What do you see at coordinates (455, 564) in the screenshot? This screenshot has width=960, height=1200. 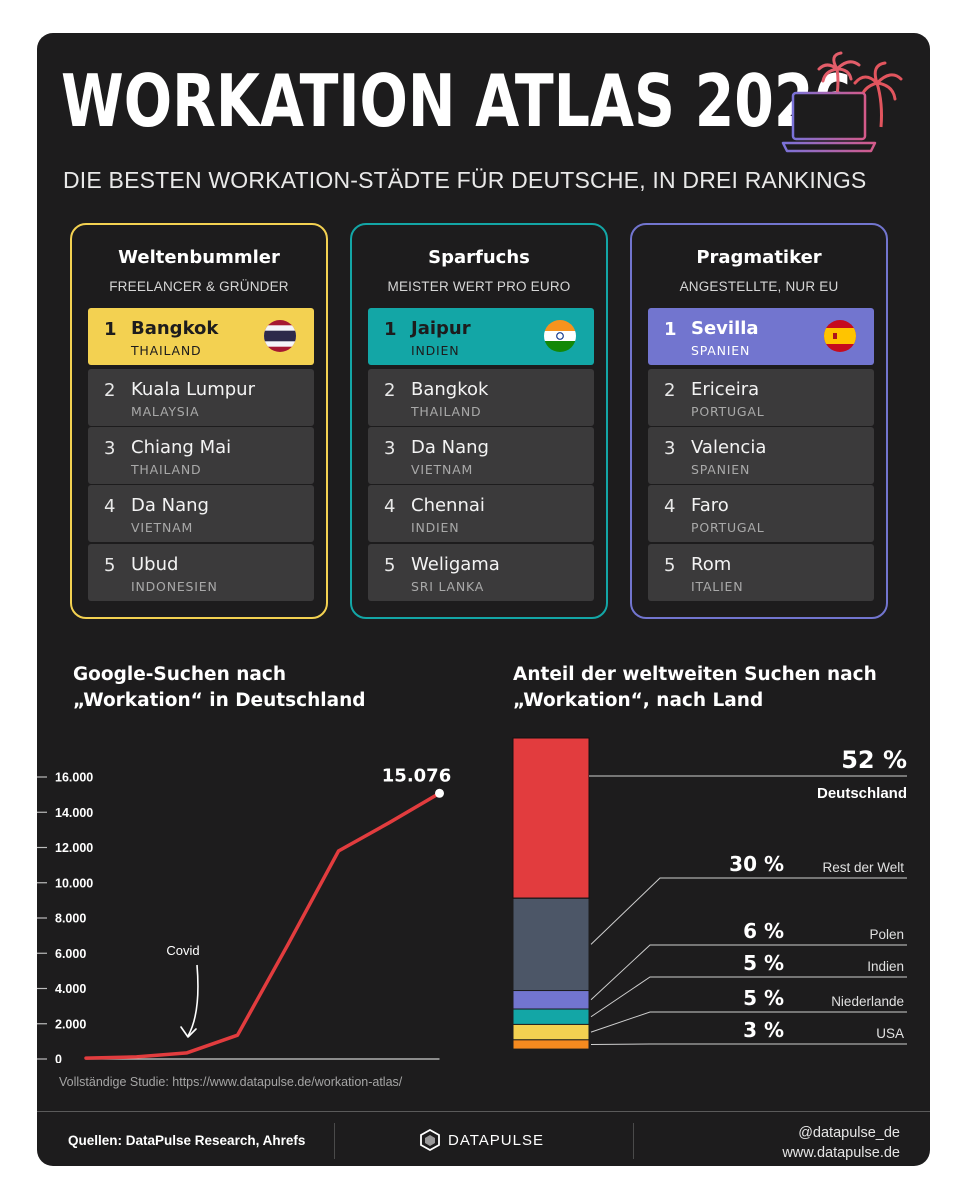 I see `rank-city: Weligama` at bounding box center [455, 564].